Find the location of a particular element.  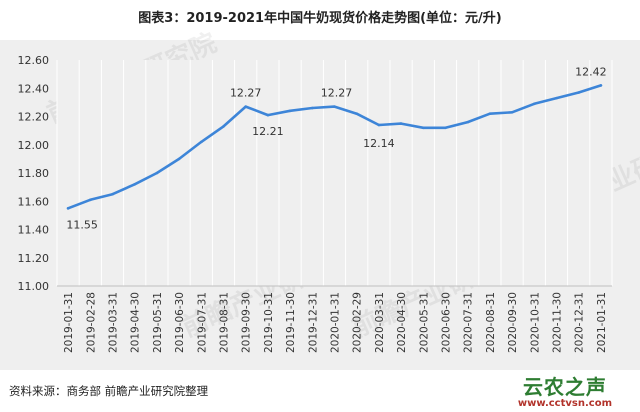

site-logo: 云农之声 www.cctvsn.com is located at coordinates (565, 393).